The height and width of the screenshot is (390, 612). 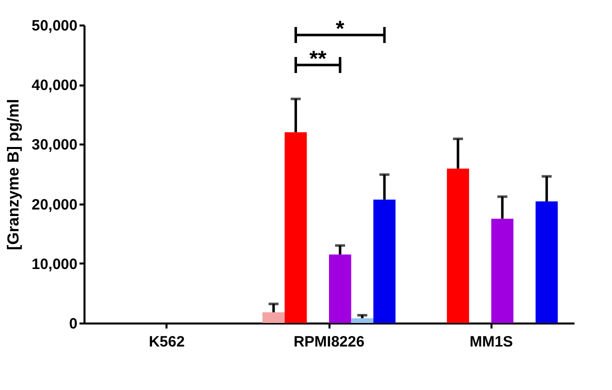 I want to click on y-tick-label: 10,000, so click(x=55, y=264).